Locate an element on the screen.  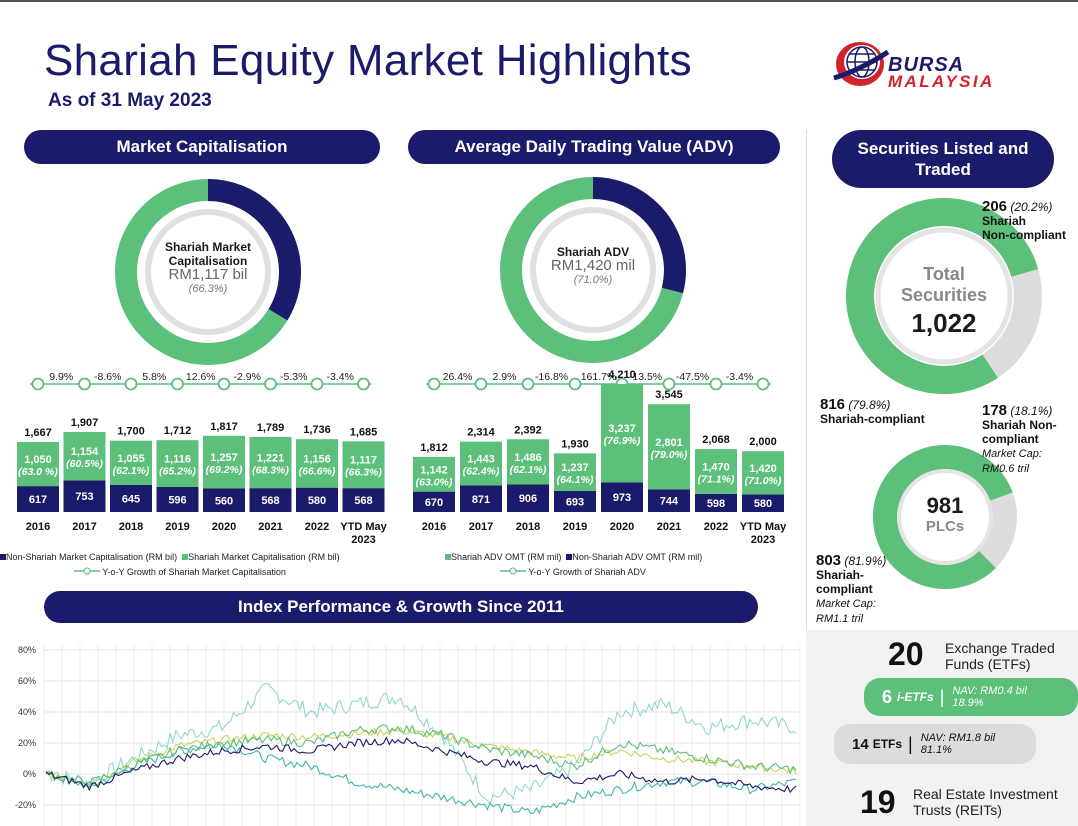
etf-count: 20 is located at coordinates (906, 654).